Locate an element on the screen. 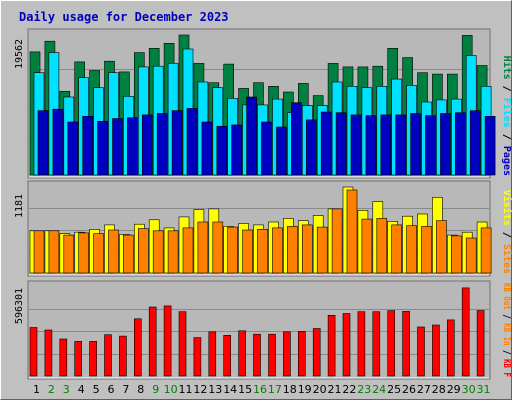 The image size is (512, 401). x-tick-label: 13 is located at coordinates (215, 389).